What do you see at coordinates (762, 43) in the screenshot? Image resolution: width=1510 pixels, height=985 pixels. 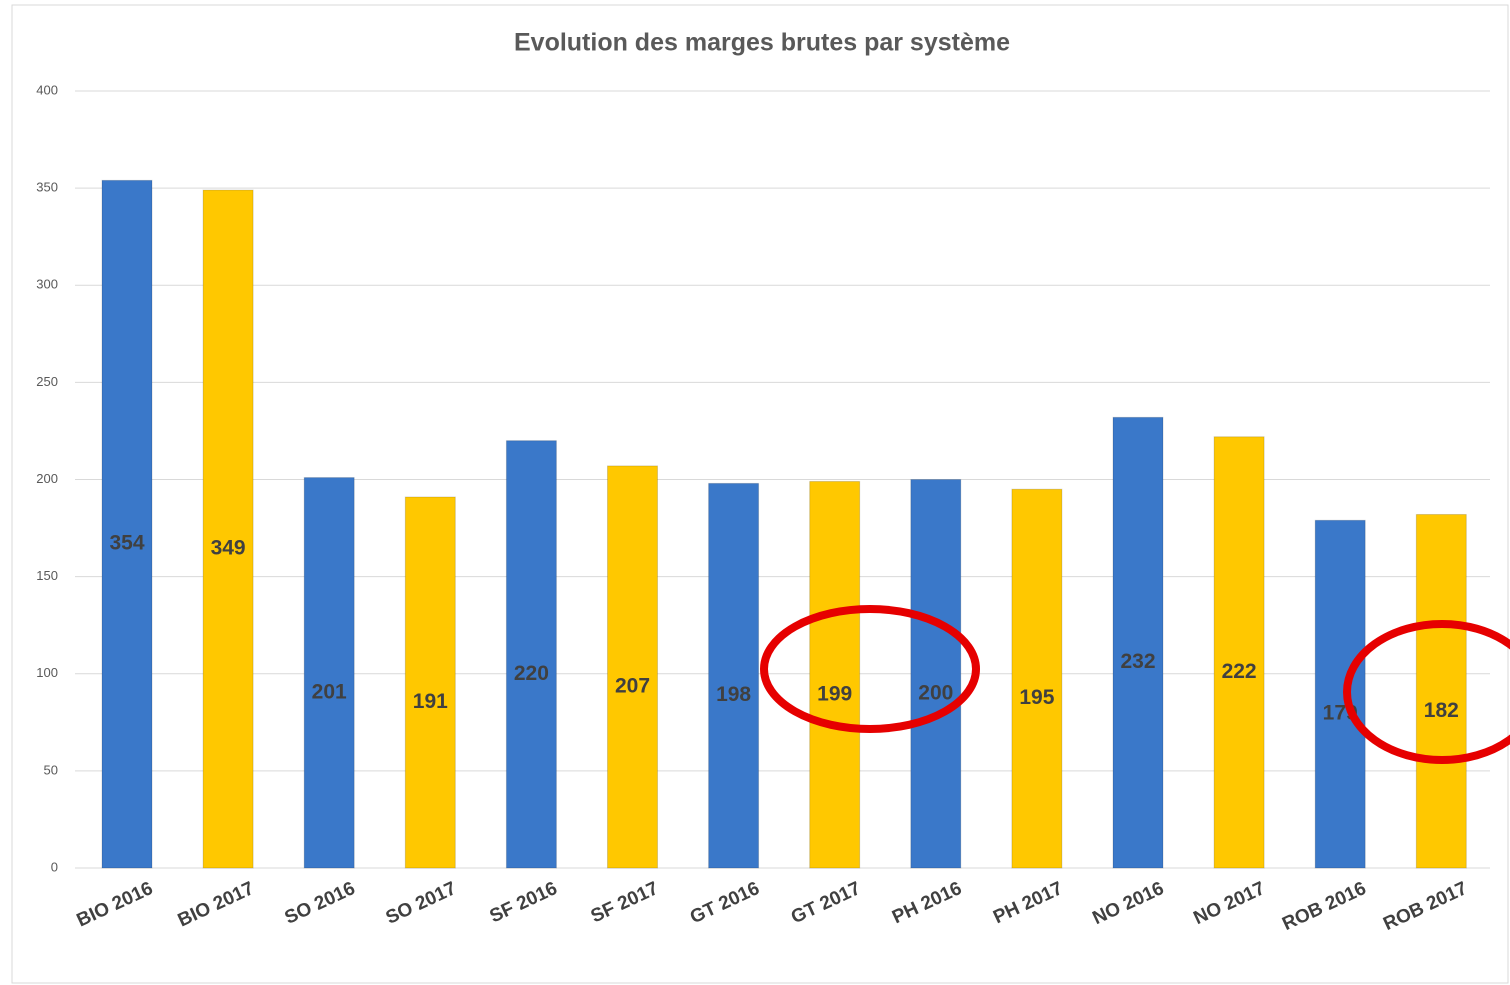 I see `chart-title: Evolution des marges brutes par système` at bounding box center [762, 43].